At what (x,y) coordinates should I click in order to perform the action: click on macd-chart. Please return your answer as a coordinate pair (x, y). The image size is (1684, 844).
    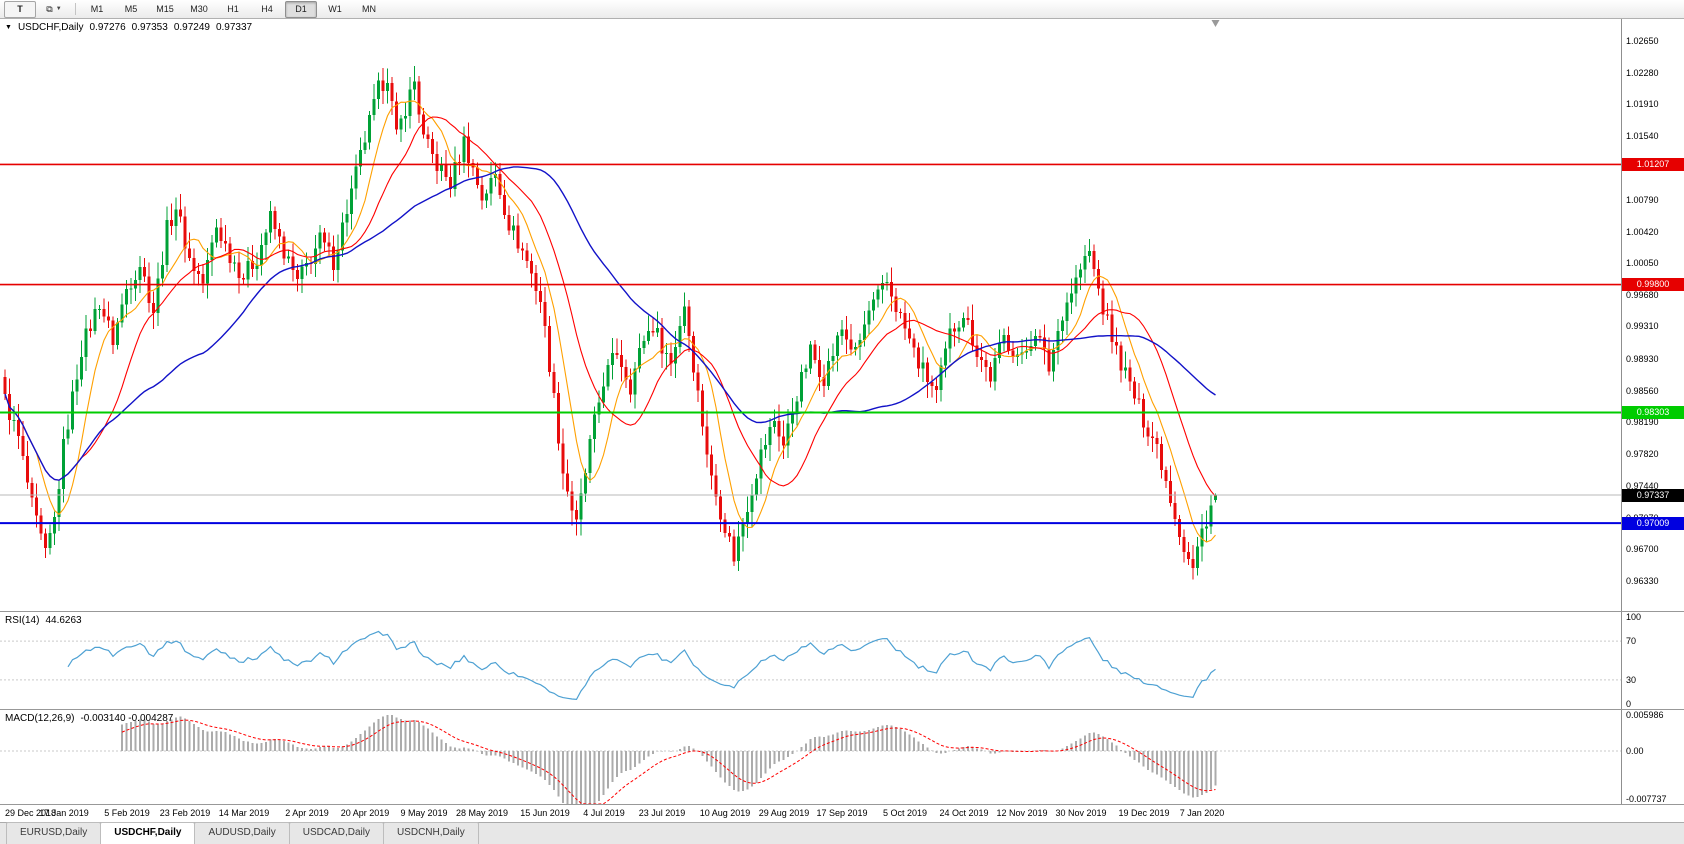
    Looking at the image, I should click on (810, 757).